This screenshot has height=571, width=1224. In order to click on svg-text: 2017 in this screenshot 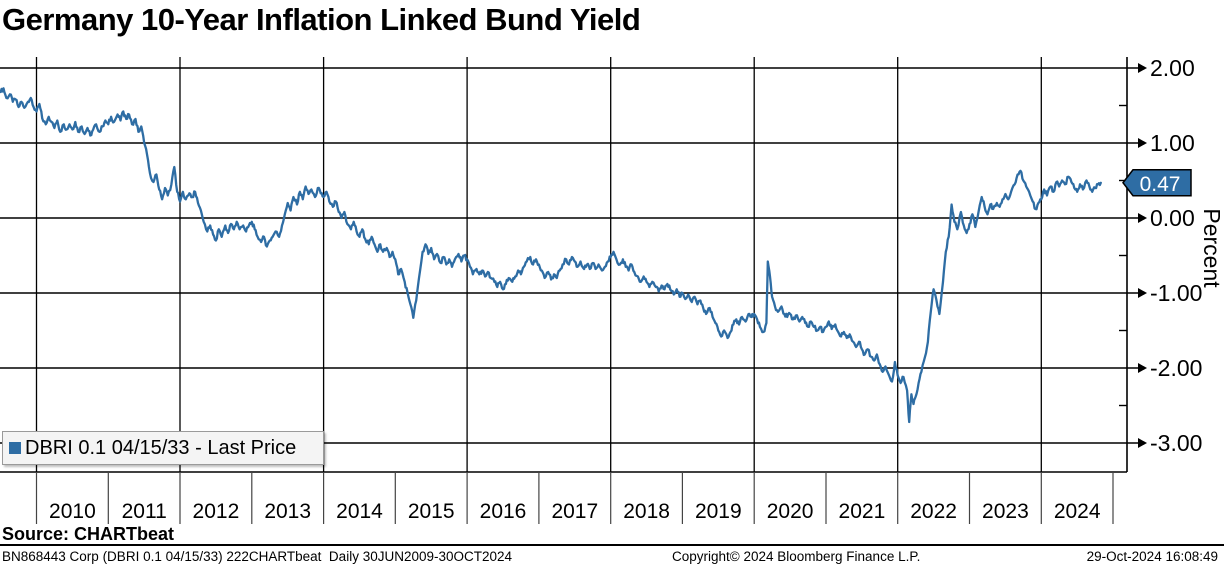, I will do `click(574, 511)`.